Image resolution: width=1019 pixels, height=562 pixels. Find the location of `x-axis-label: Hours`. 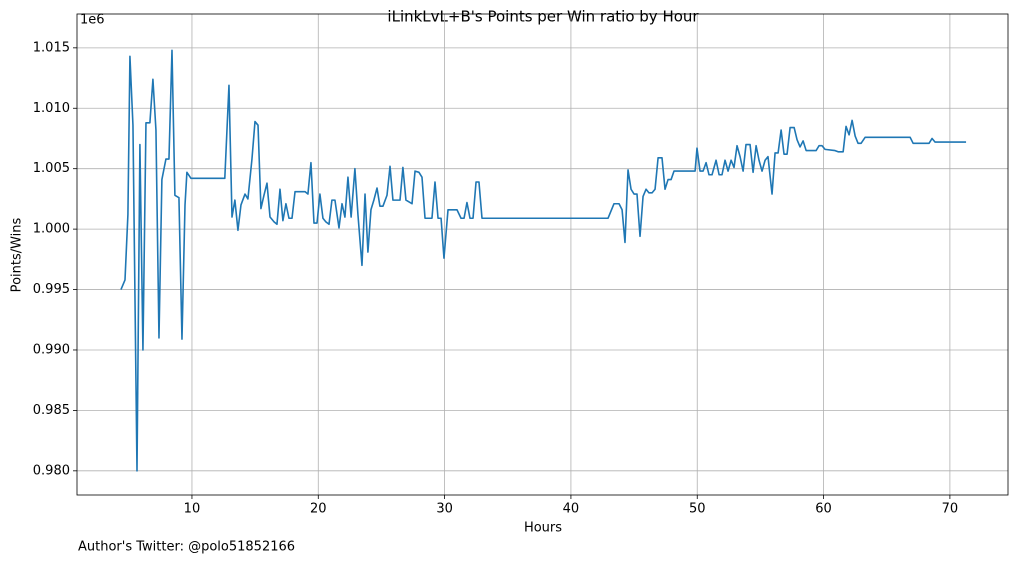

x-axis-label: Hours is located at coordinates (543, 528).